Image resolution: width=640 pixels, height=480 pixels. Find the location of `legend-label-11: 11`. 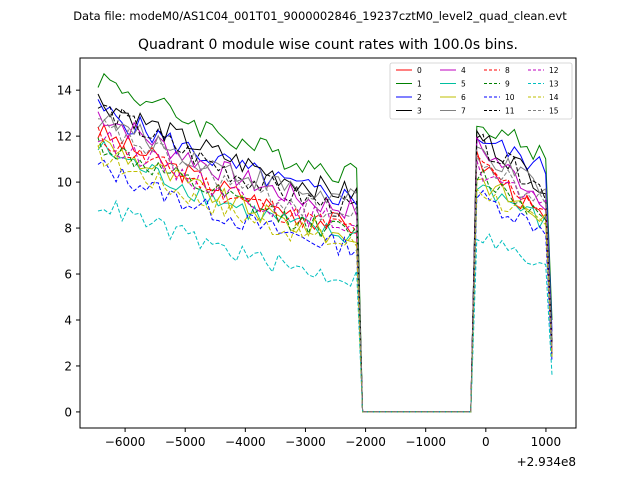

legend-label-11: 11 is located at coordinates (510, 111).